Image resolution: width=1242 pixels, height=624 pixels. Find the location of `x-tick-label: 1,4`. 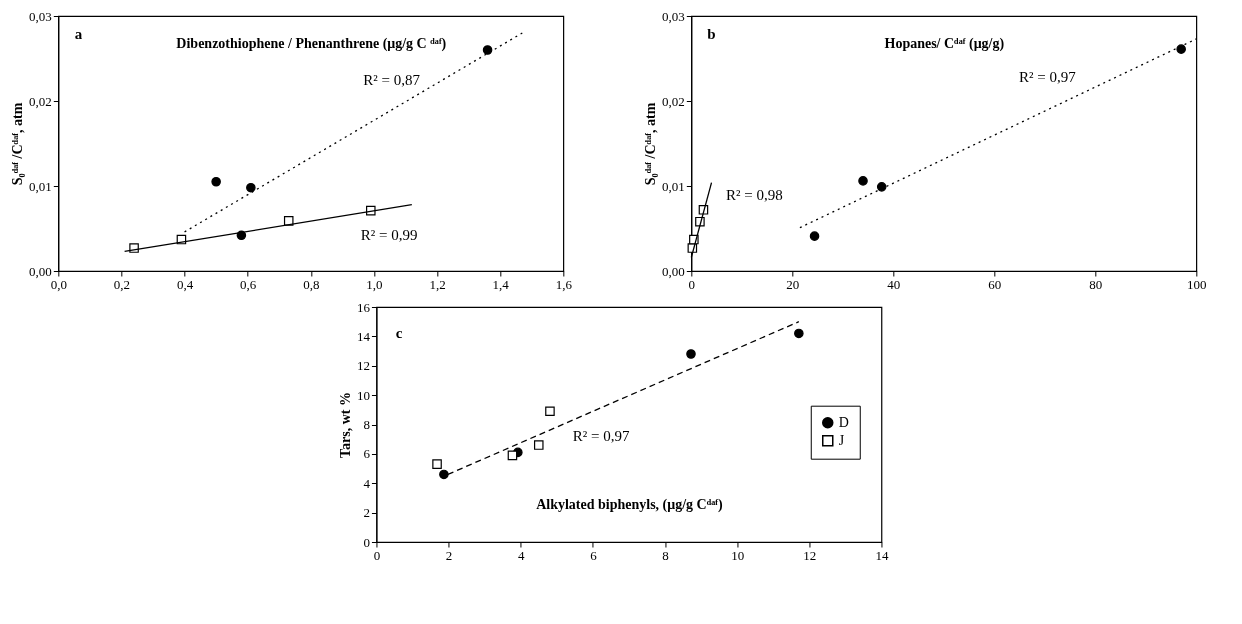

x-tick-label: 1,4 is located at coordinates (501, 284).